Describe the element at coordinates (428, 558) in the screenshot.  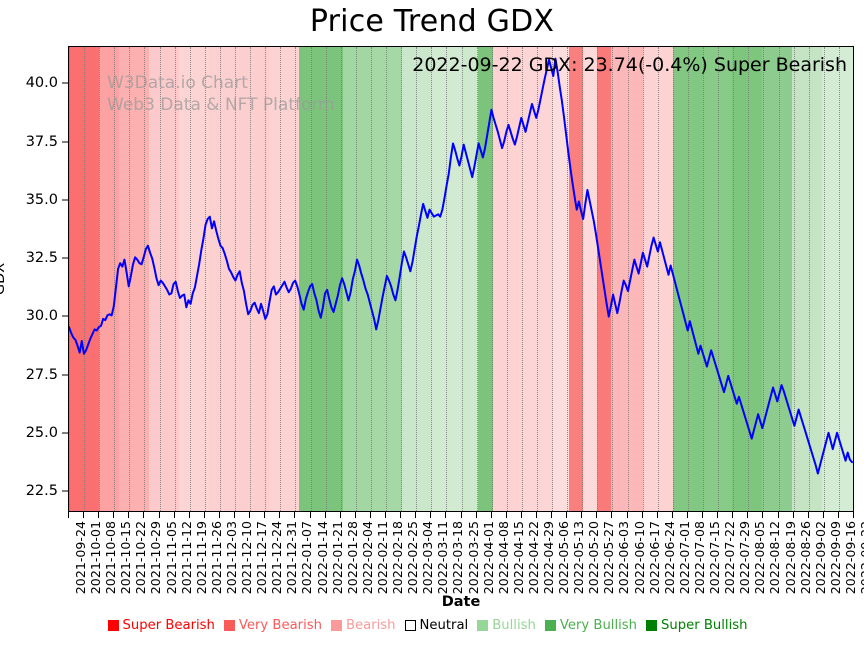
I see `x-tick-label: 2022-03-04` at that location.